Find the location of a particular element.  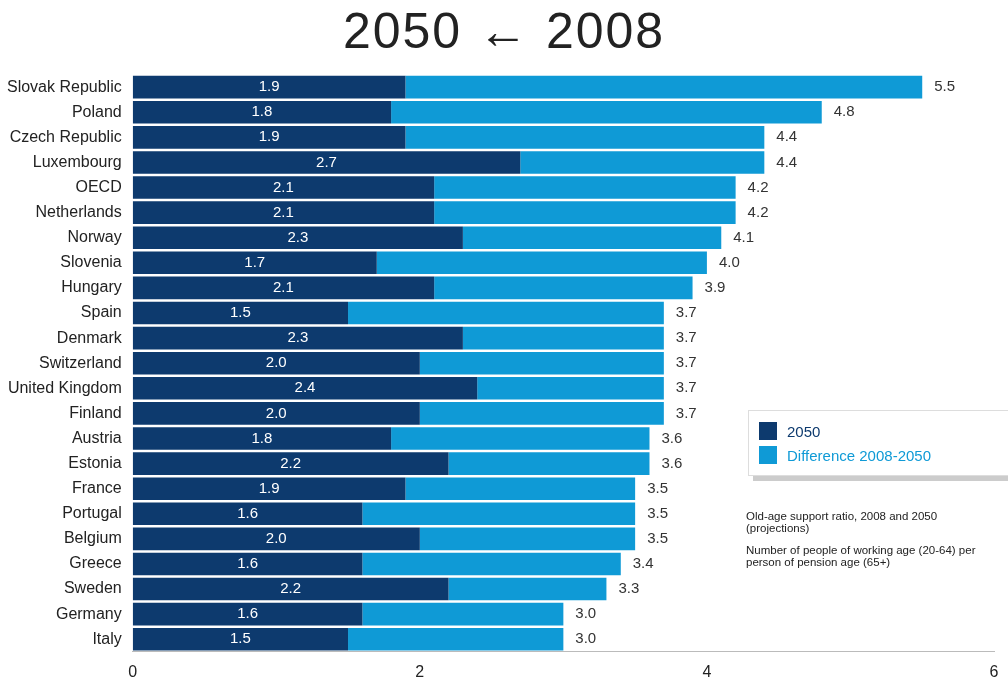

total-label: 4.8 is located at coordinates (844, 111).